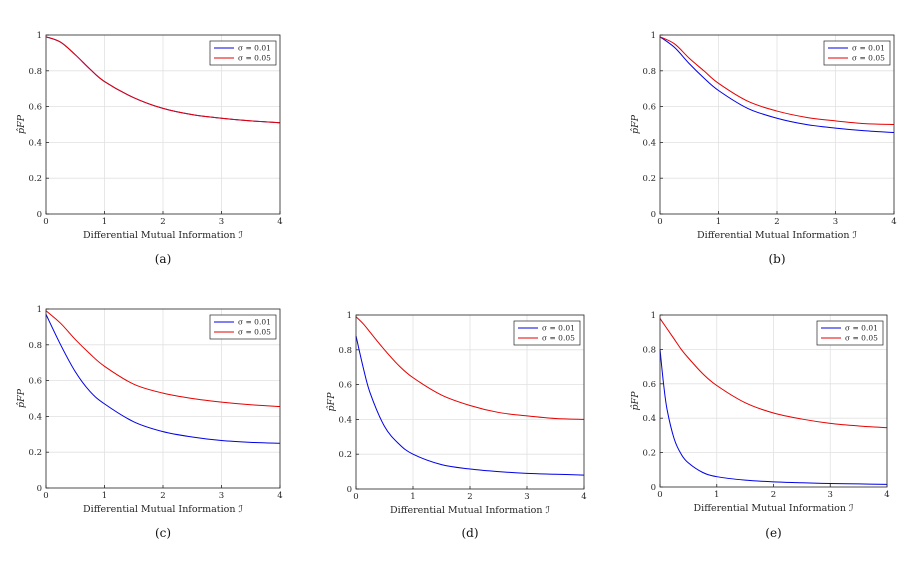  I want to click on subfigure-caption: (a), so click(163, 259).